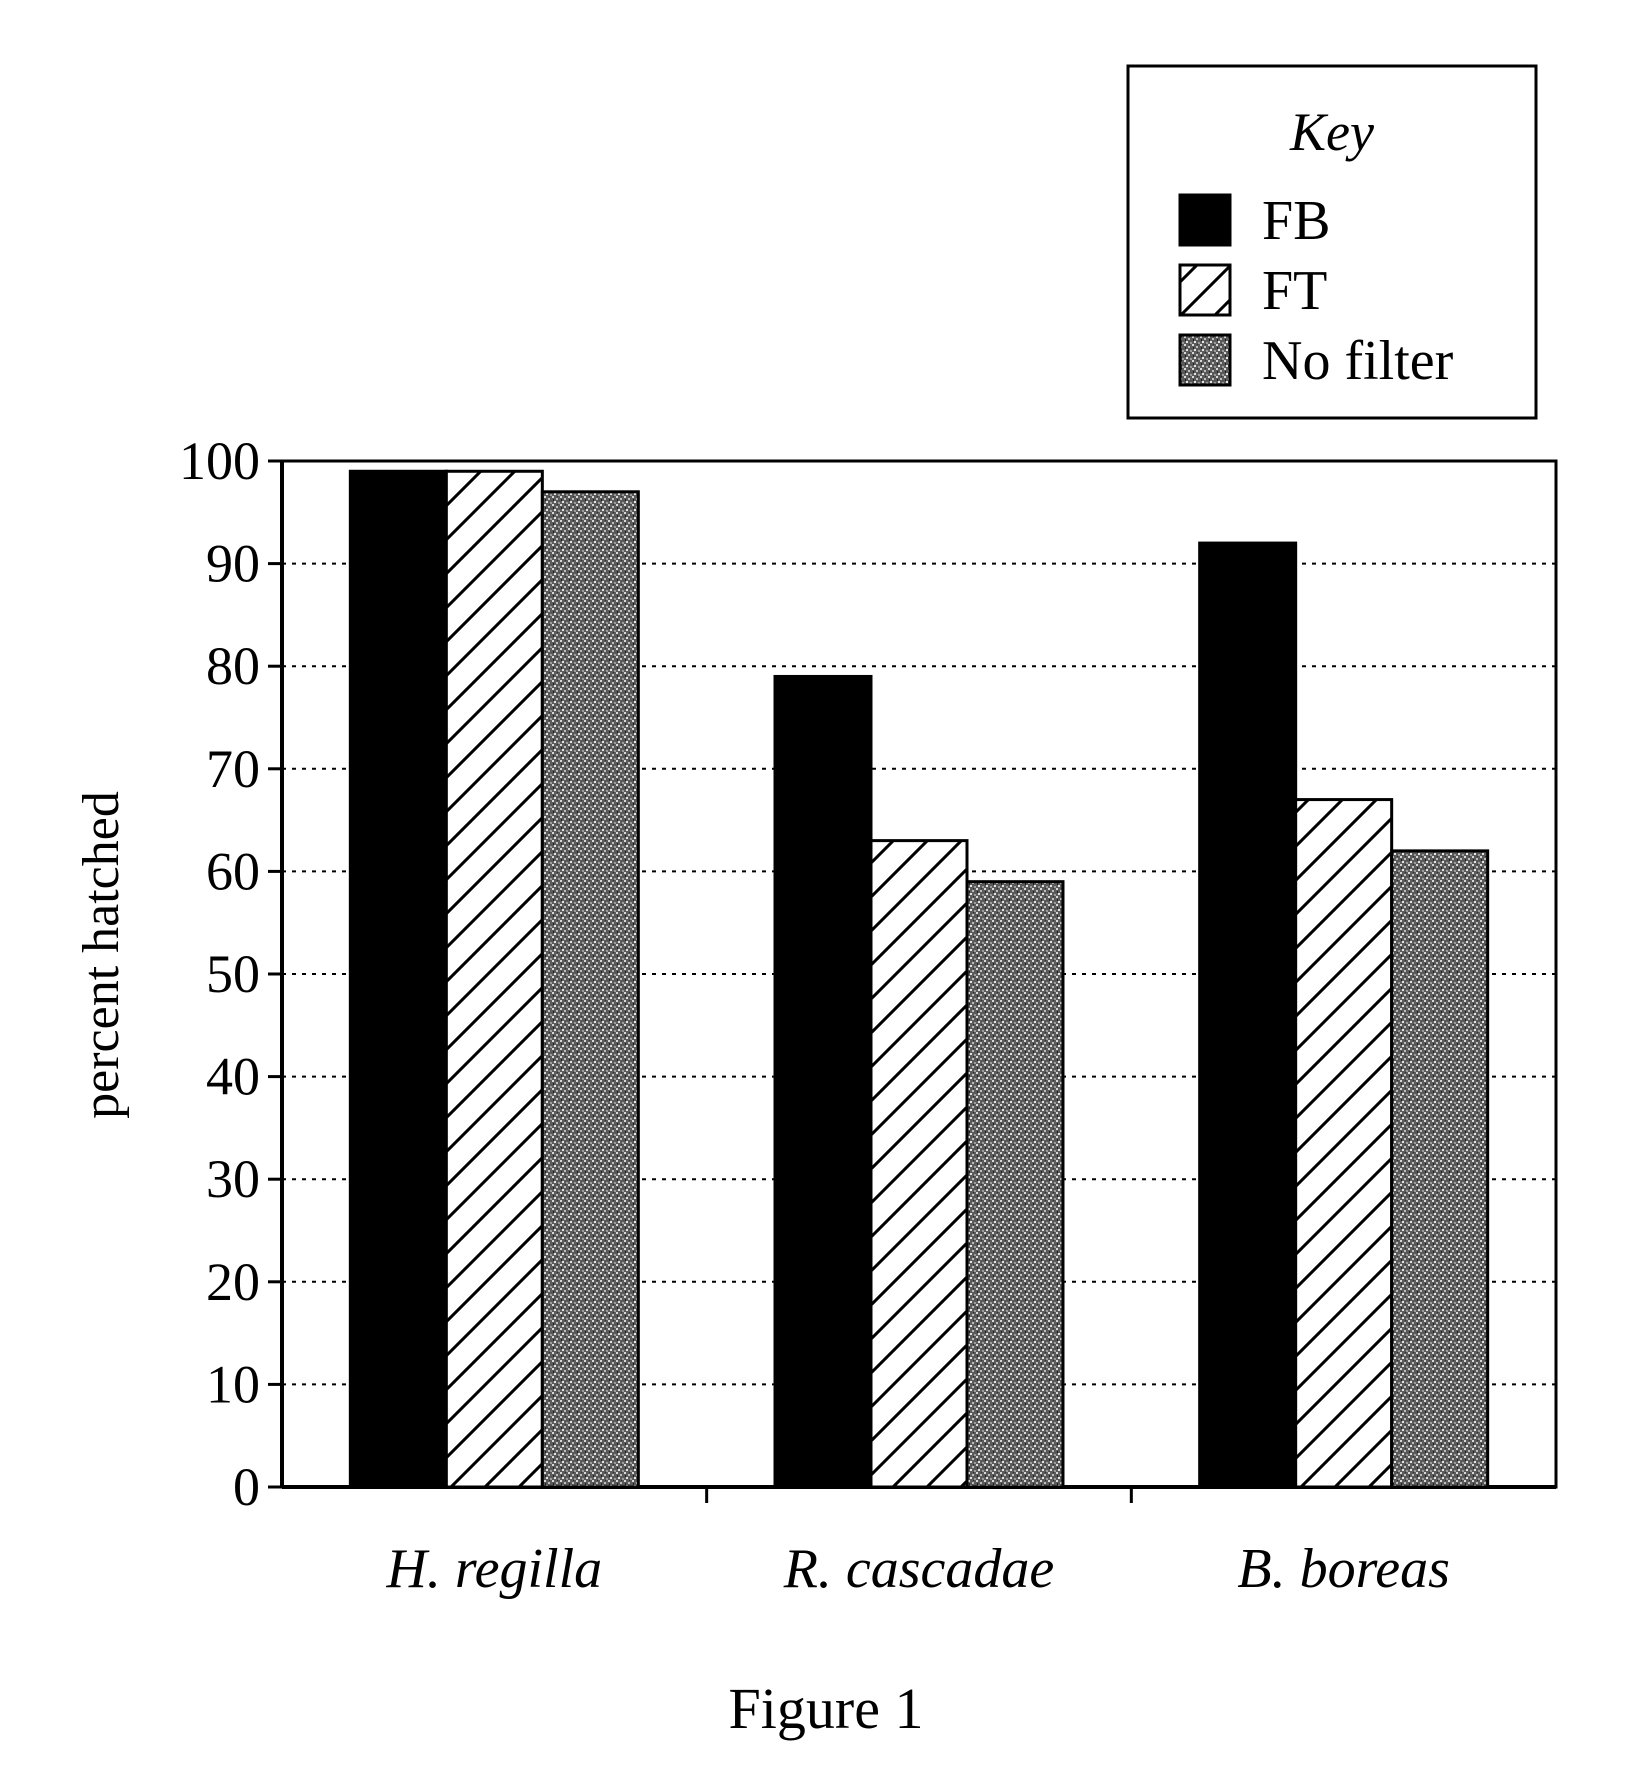  What do you see at coordinates (246, 1487) in the screenshot?
I see `y-tick-label: 0` at bounding box center [246, 1487].